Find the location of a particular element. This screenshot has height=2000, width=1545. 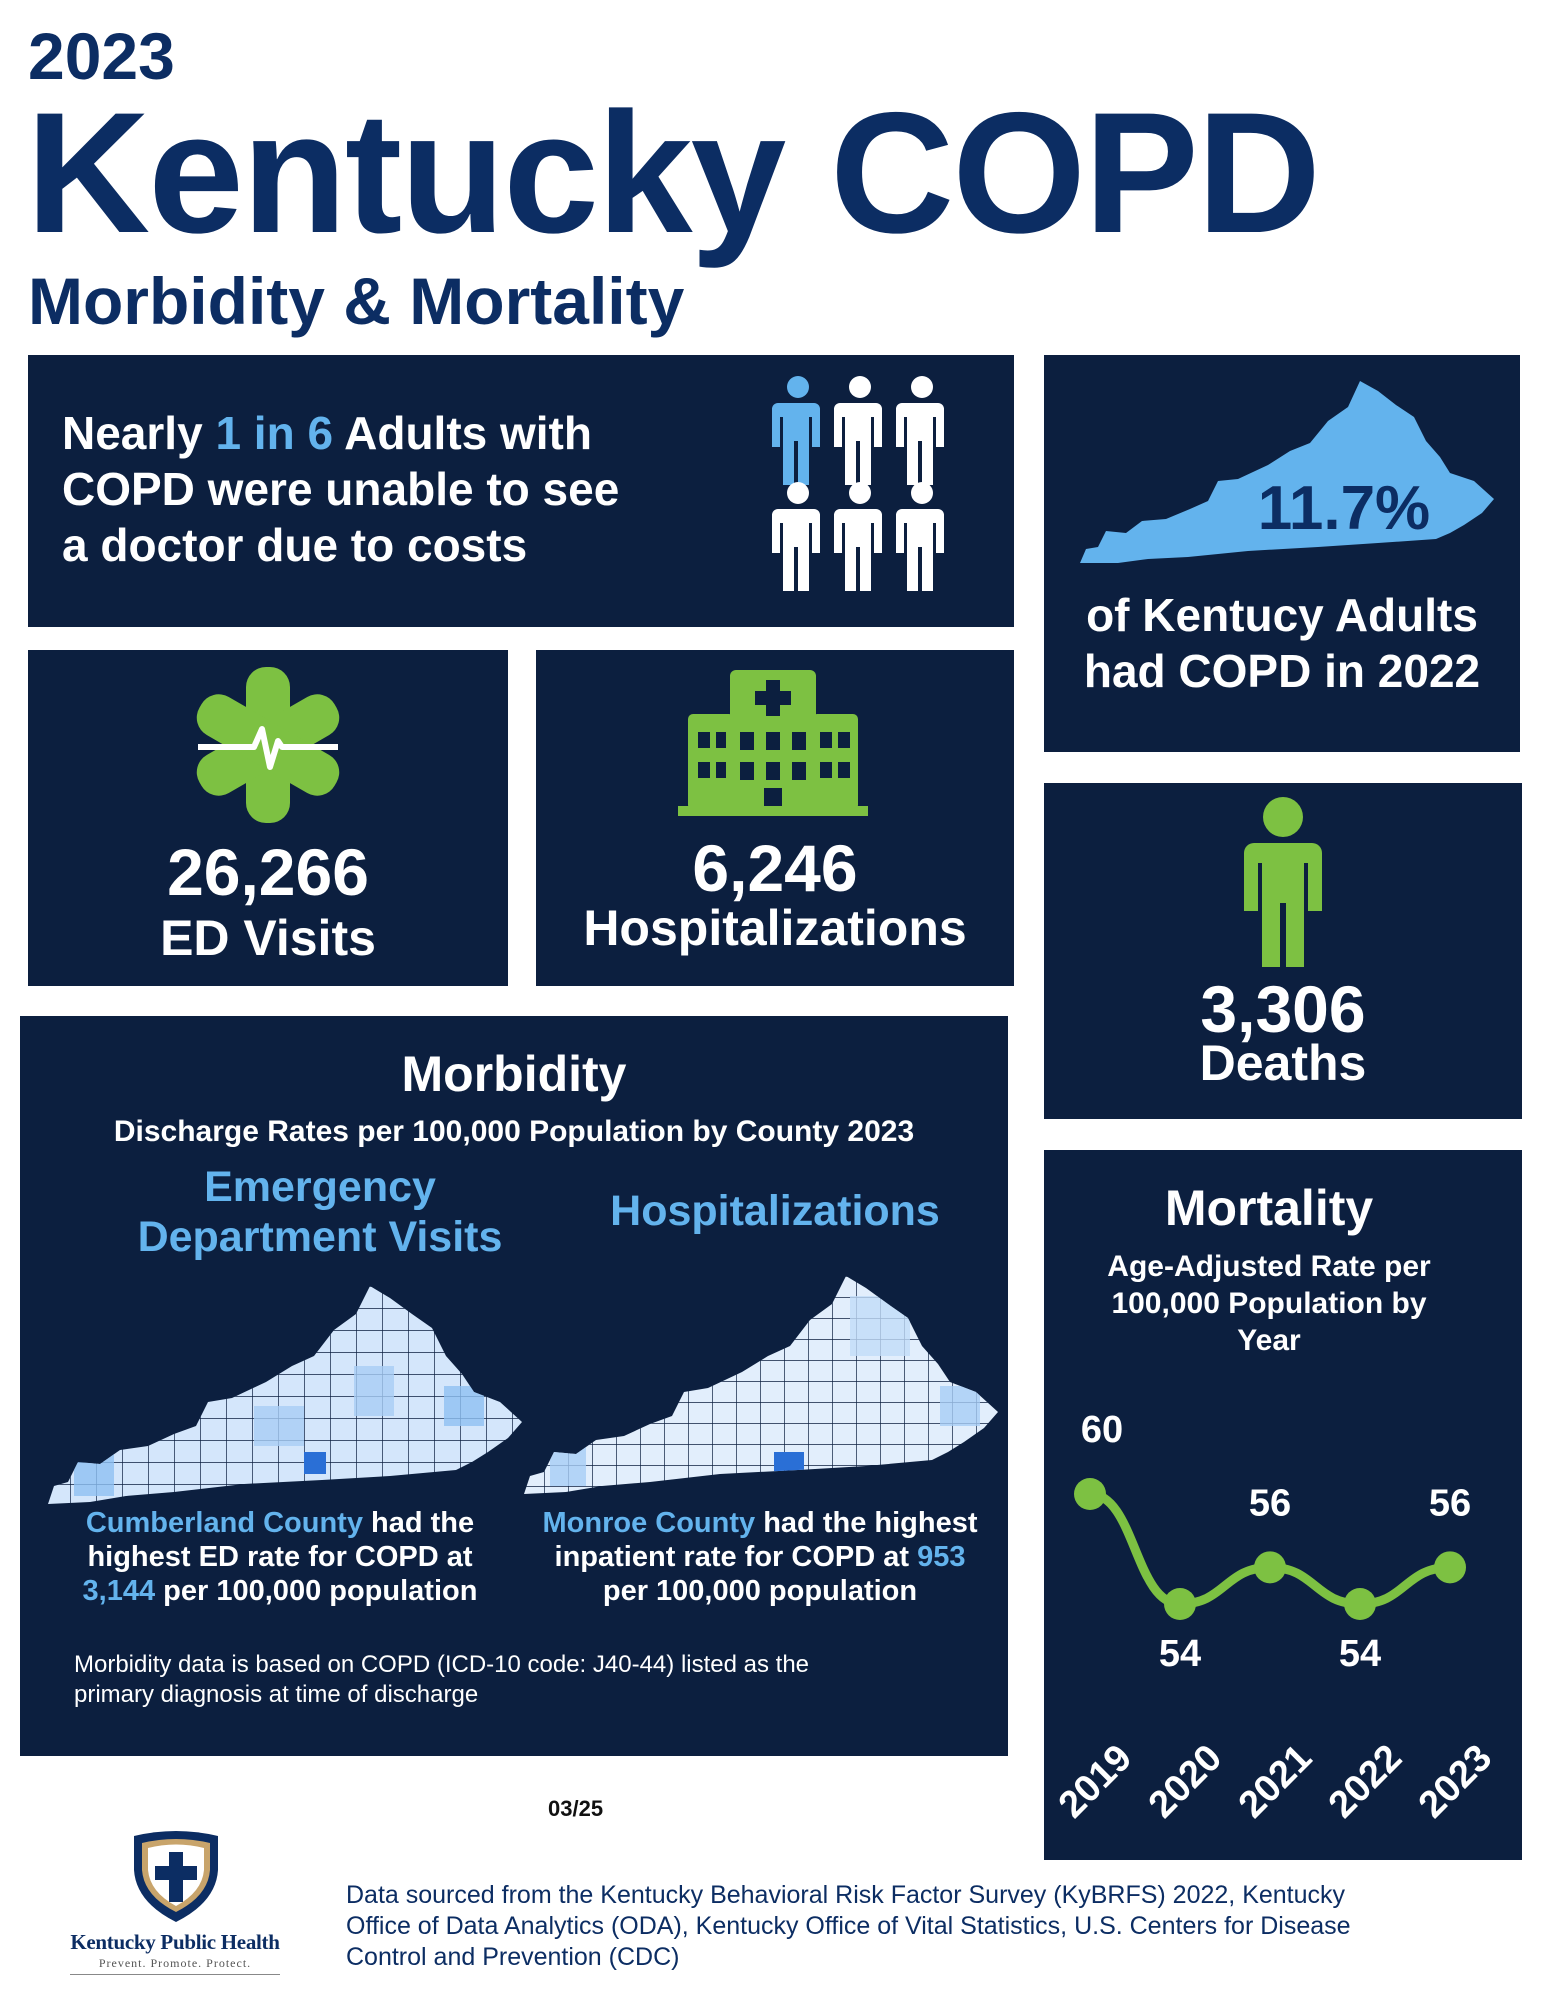

hosp-highest-rate: 953 is located at coordinates (941, 1557).